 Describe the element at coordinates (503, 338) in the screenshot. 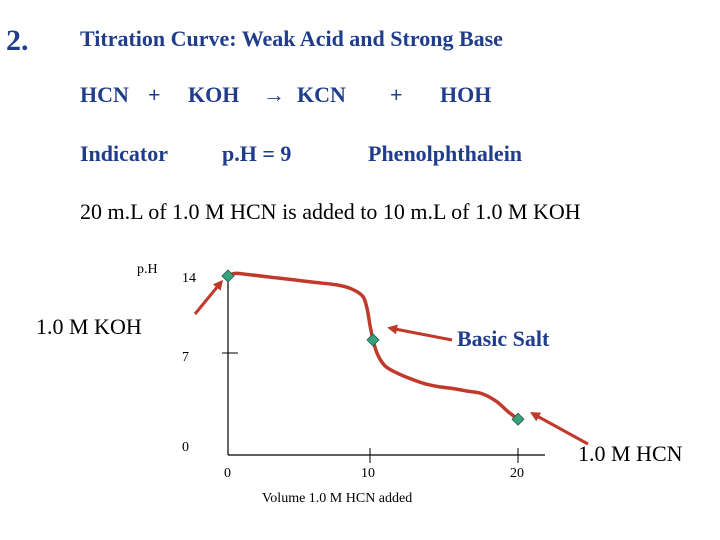

I see `callout-basic-salt: Basic Salt` at that location.